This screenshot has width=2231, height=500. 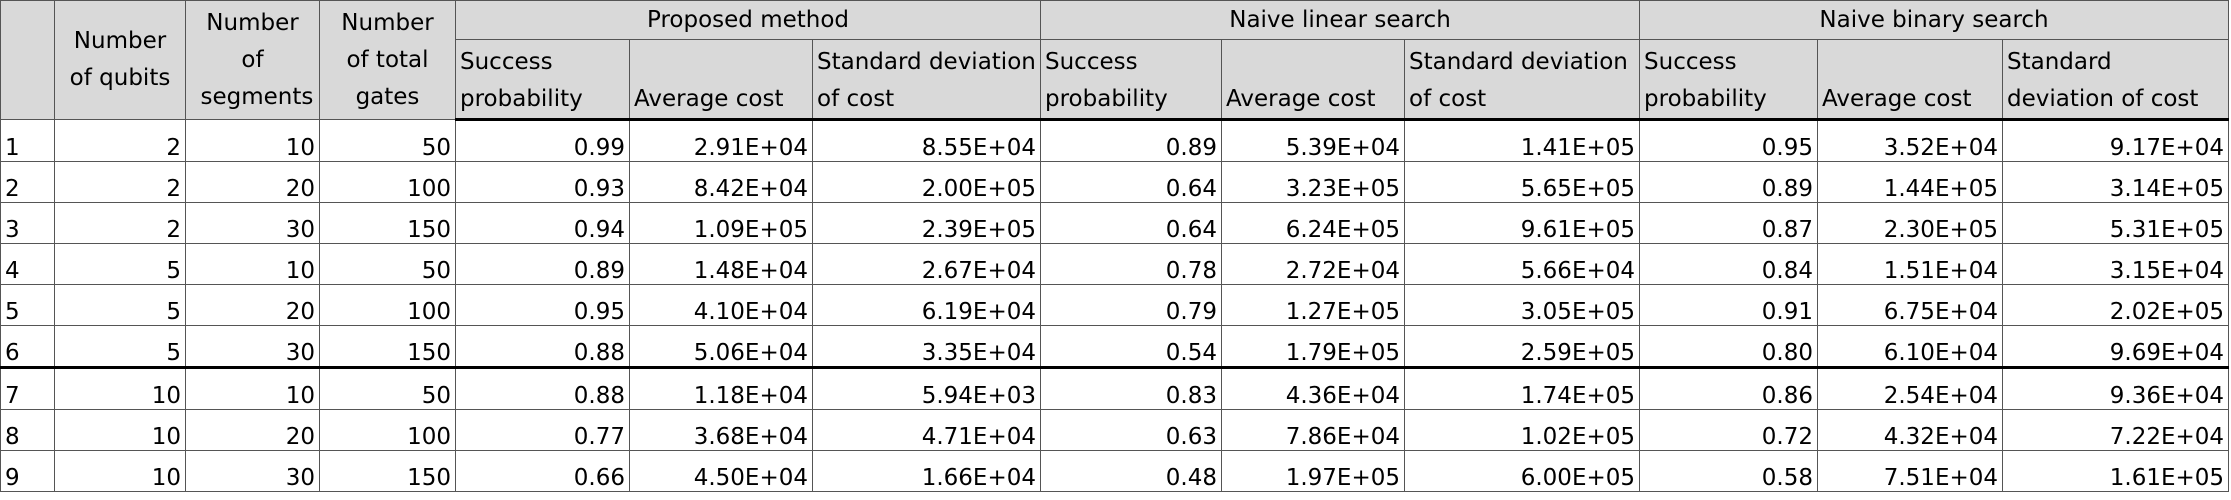 I want to click on group-header: Naive binary search, so click(x=1934, y=20).